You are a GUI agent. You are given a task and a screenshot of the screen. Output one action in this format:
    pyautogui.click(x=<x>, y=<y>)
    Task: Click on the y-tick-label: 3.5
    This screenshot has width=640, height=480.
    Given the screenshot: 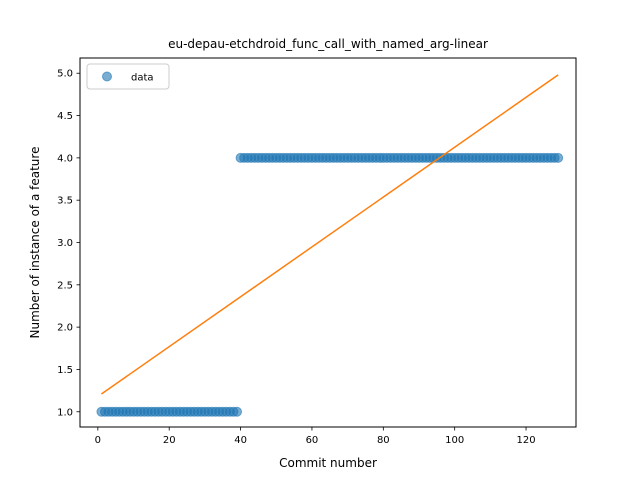 What is the action you would take?
    pyautogui.click(x=65, y=201)
    